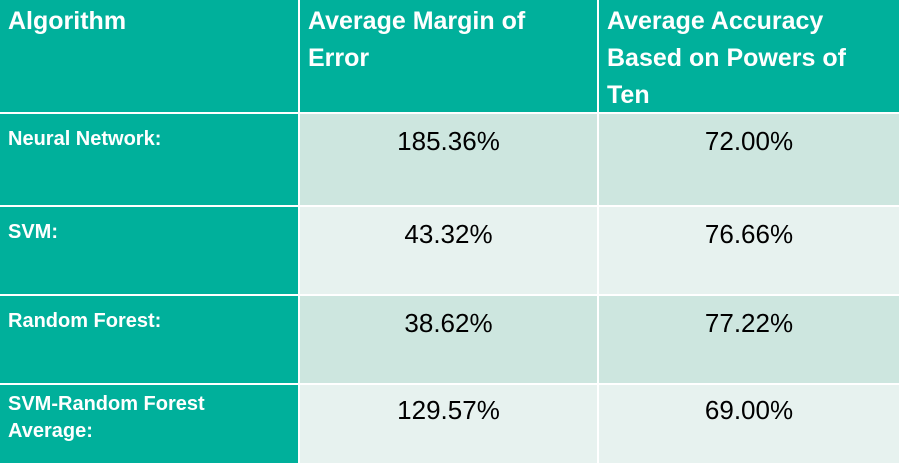 The width and height of the screenshot is (899, 465). Describe the element at coordinates (150, 425) in the screenshot. I see `row-label-svm-random-forest-average: SVM-Random Forest Average:` at that location.